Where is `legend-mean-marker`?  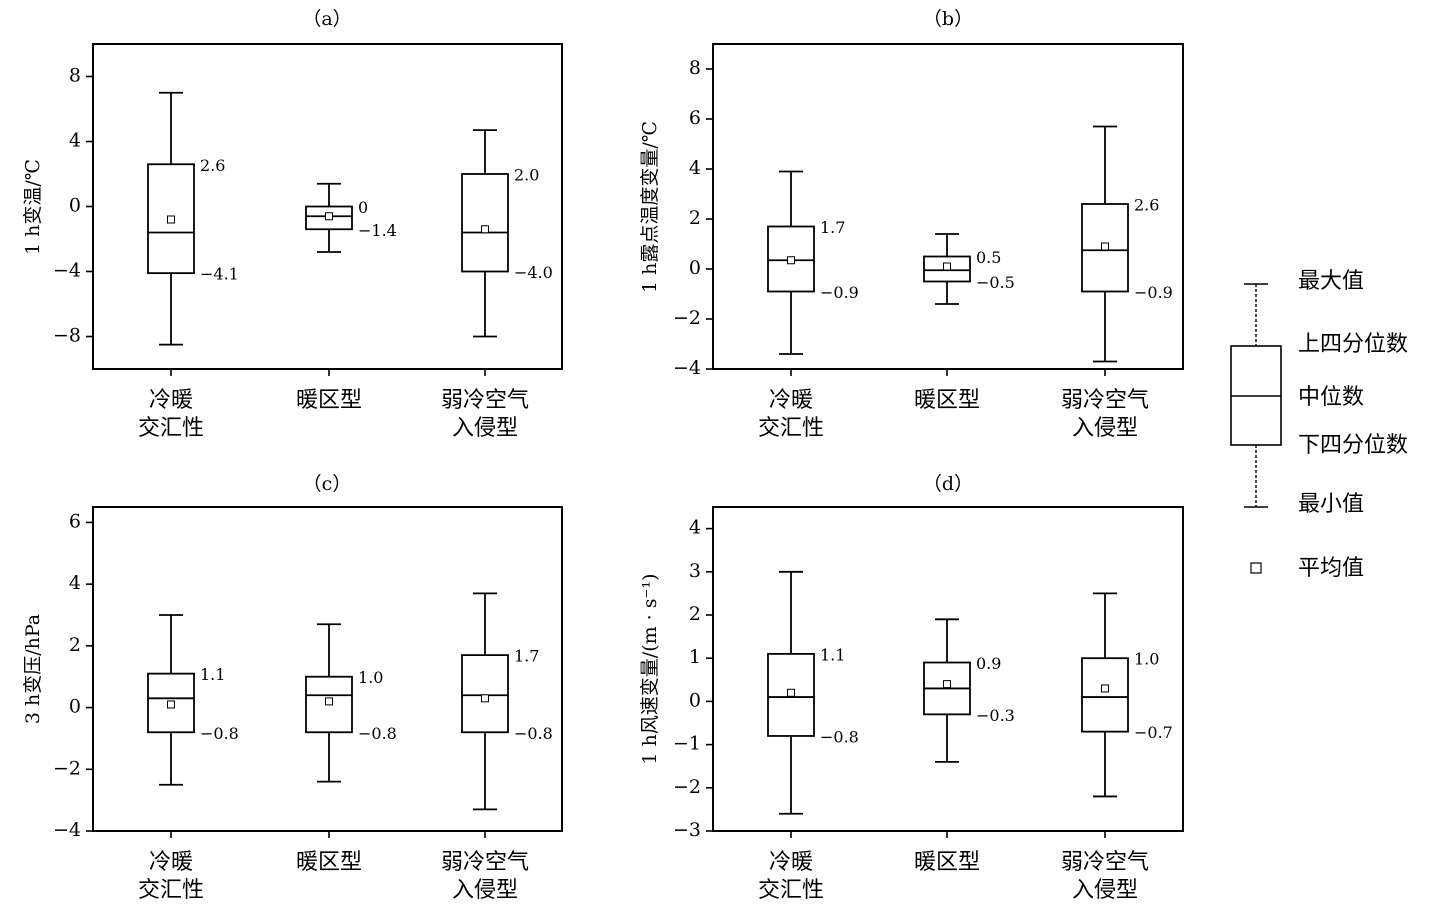 legend-mean-marker is located at coordinates (1256, 568).